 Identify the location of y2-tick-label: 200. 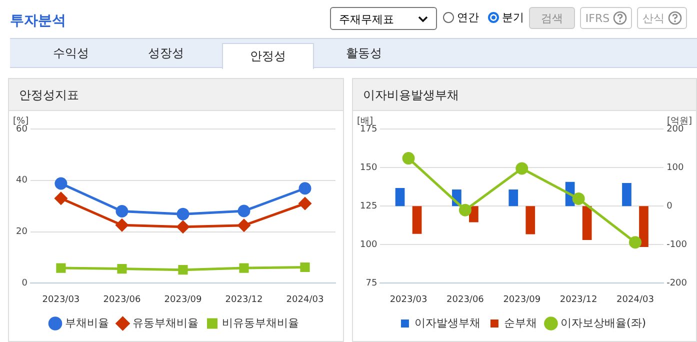
(675, 129).